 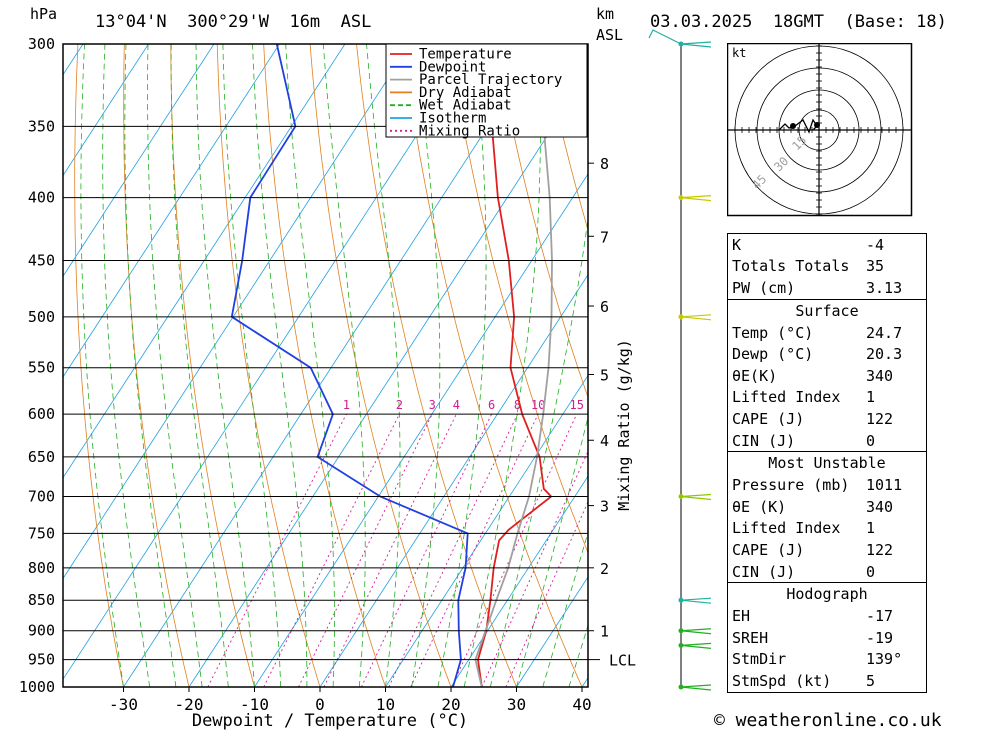 What do you see at coordinates (827, 398) in the screenshot?
I see `surface-index-row: Lifted Index 1` at bounding box center [827, 398].